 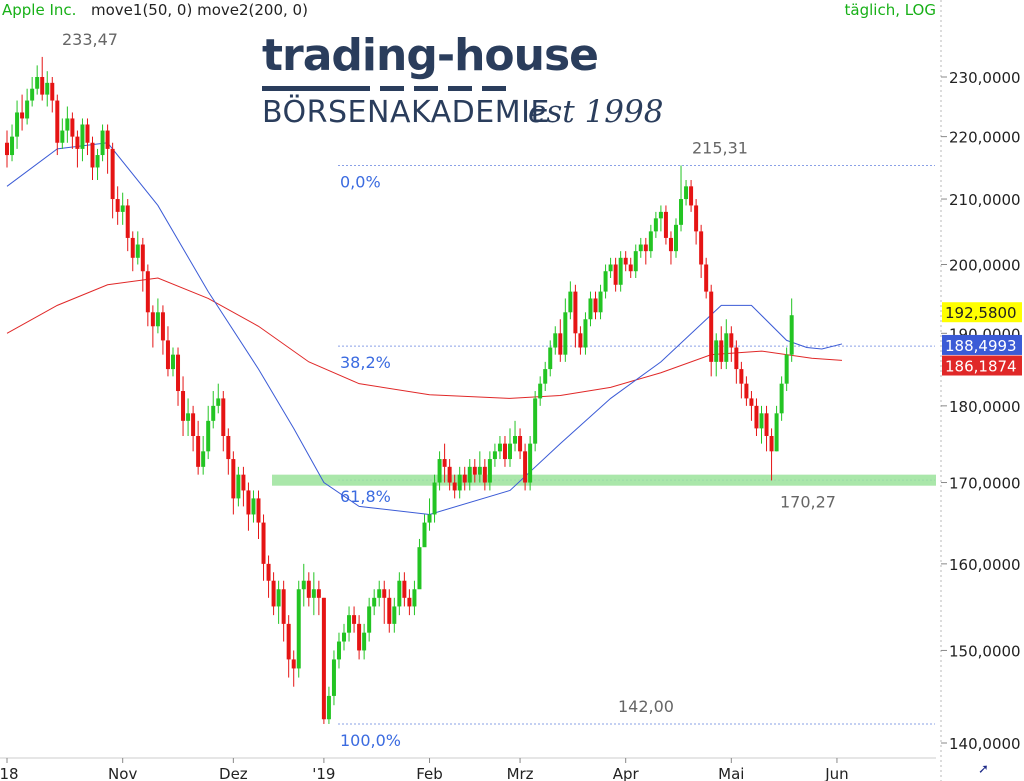 What do you see at coordinates (199, 10) in the screenshot?
I see `indicator-list: move1(50, 0) move2(200, 0)` at bounding box center [199, 10].